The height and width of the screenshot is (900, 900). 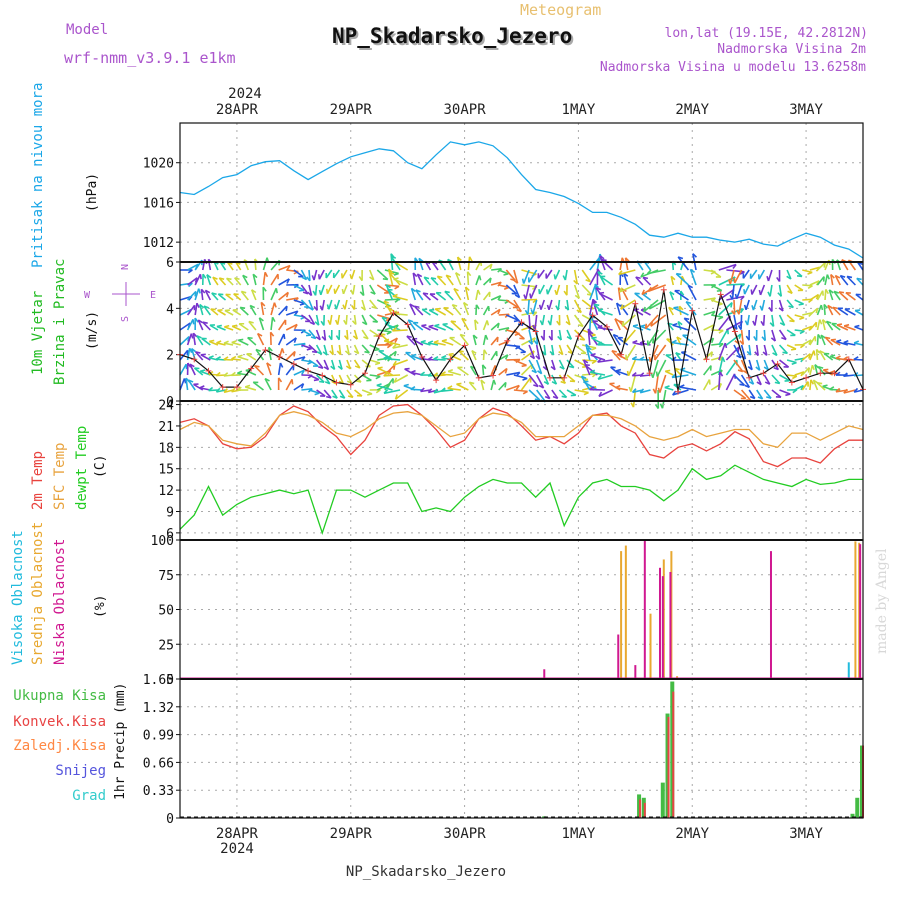 I want to click on cloud-bar, so click(x=644, y=609).